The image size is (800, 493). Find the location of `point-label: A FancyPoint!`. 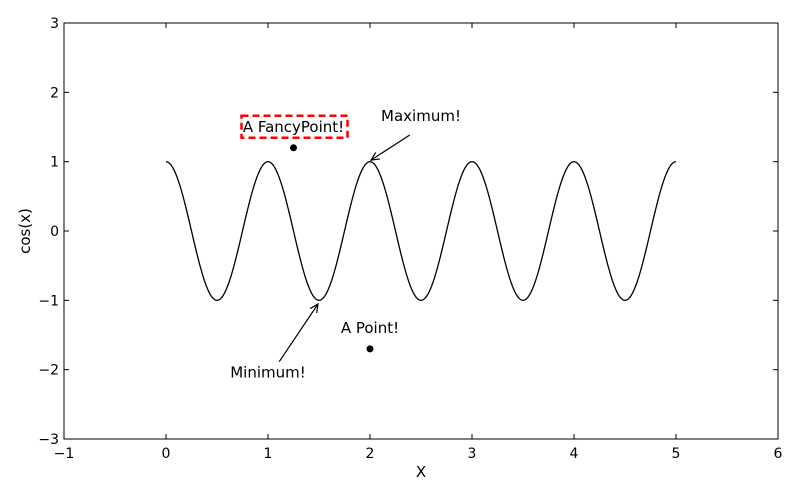

point-label: A FancyPoint! is located at coordinates (293, 127).